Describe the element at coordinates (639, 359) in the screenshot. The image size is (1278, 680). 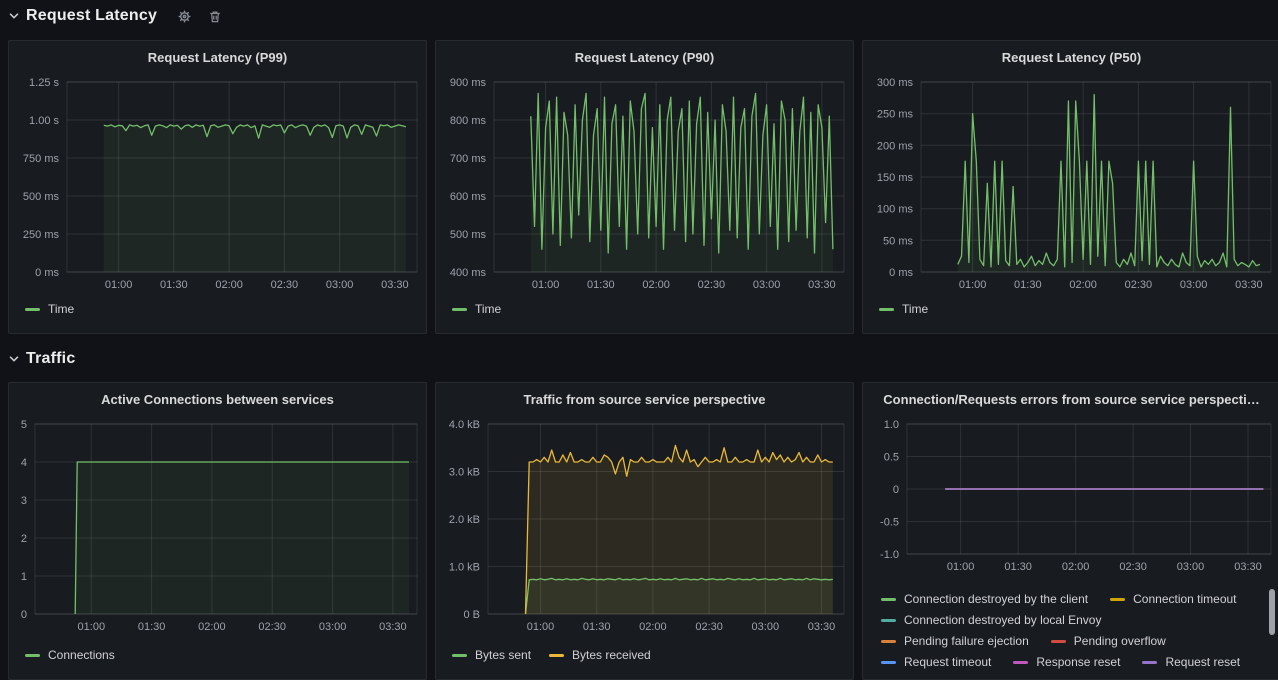
I see `section-header-traffic: Traffic` at that location.